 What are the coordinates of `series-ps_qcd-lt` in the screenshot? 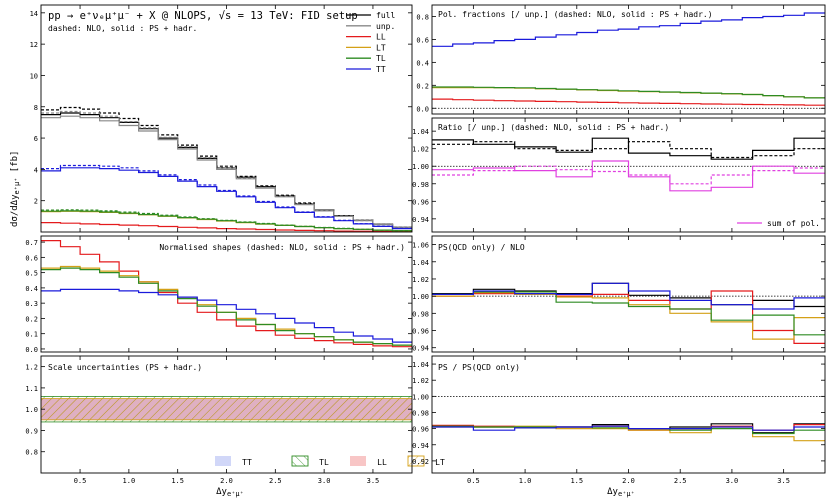 It's located at (628, 316).